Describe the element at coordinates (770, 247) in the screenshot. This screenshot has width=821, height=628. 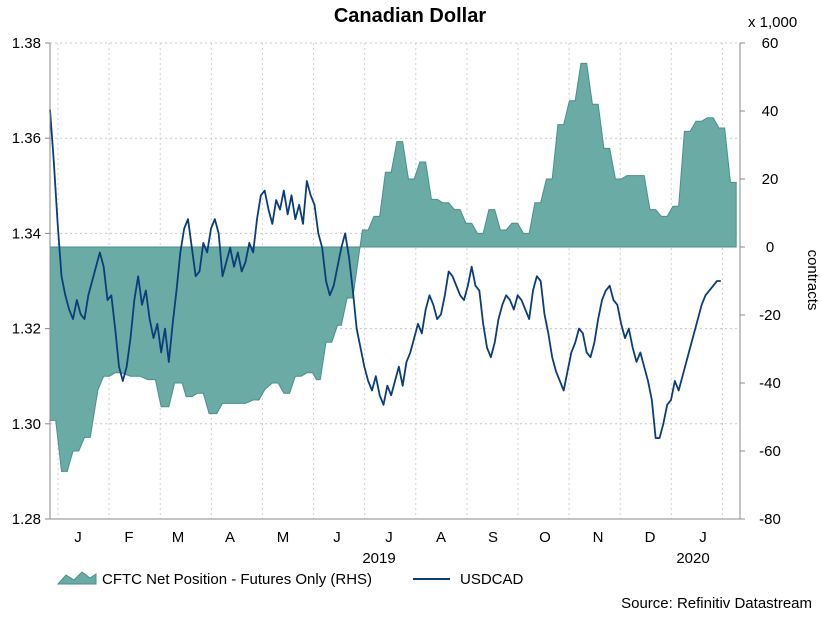
I see `right-tick-label: 0` at that location.